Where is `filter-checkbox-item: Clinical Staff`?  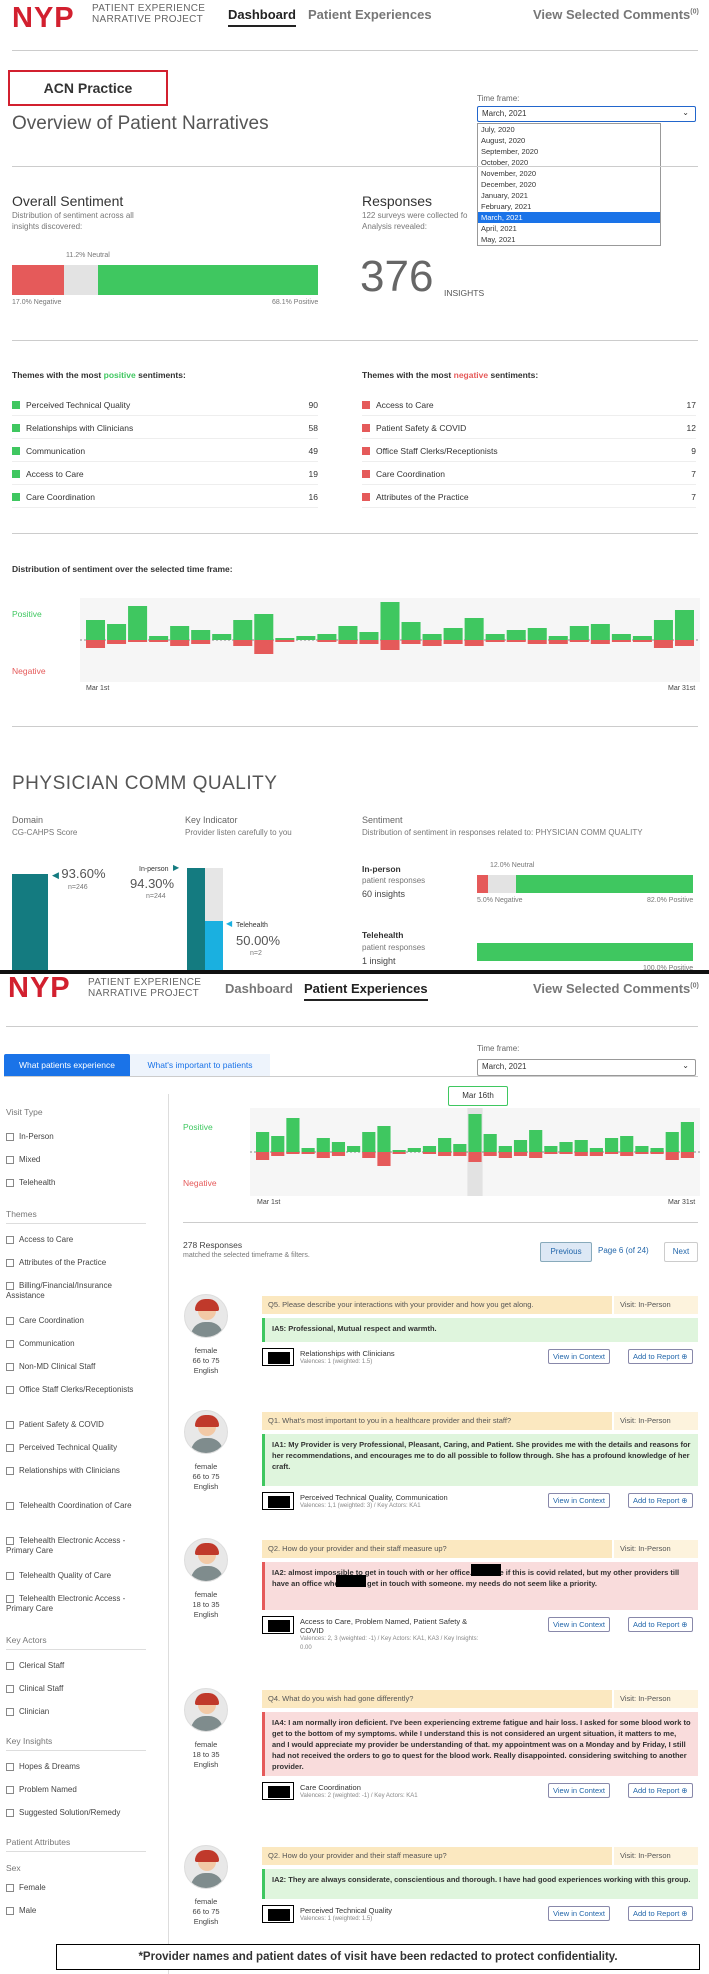
filter-checkbox-item: Clinical Staff is located at coordinates (71, 1689).